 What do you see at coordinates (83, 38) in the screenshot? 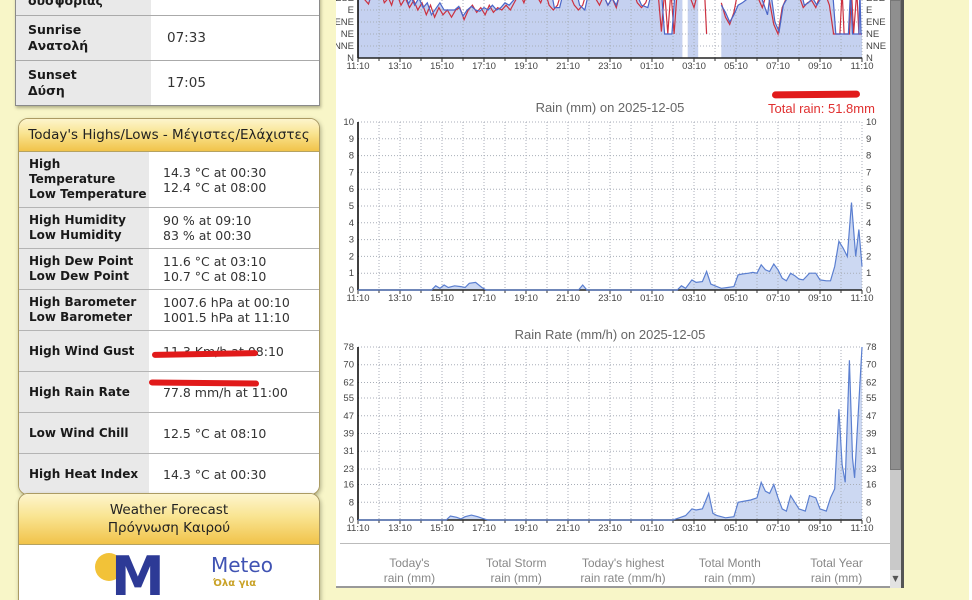
I see `info-label: Sunrise Ανατολή` at bounding box center [83, 38].